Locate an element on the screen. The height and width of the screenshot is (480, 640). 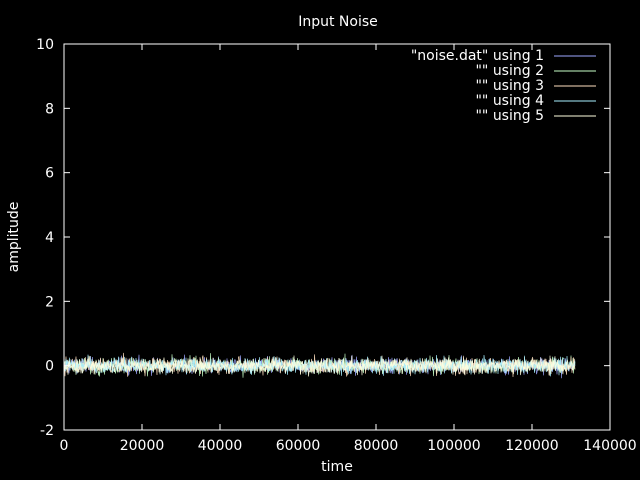
x-tick-label: 140000 is located at coordinates (609, 446).